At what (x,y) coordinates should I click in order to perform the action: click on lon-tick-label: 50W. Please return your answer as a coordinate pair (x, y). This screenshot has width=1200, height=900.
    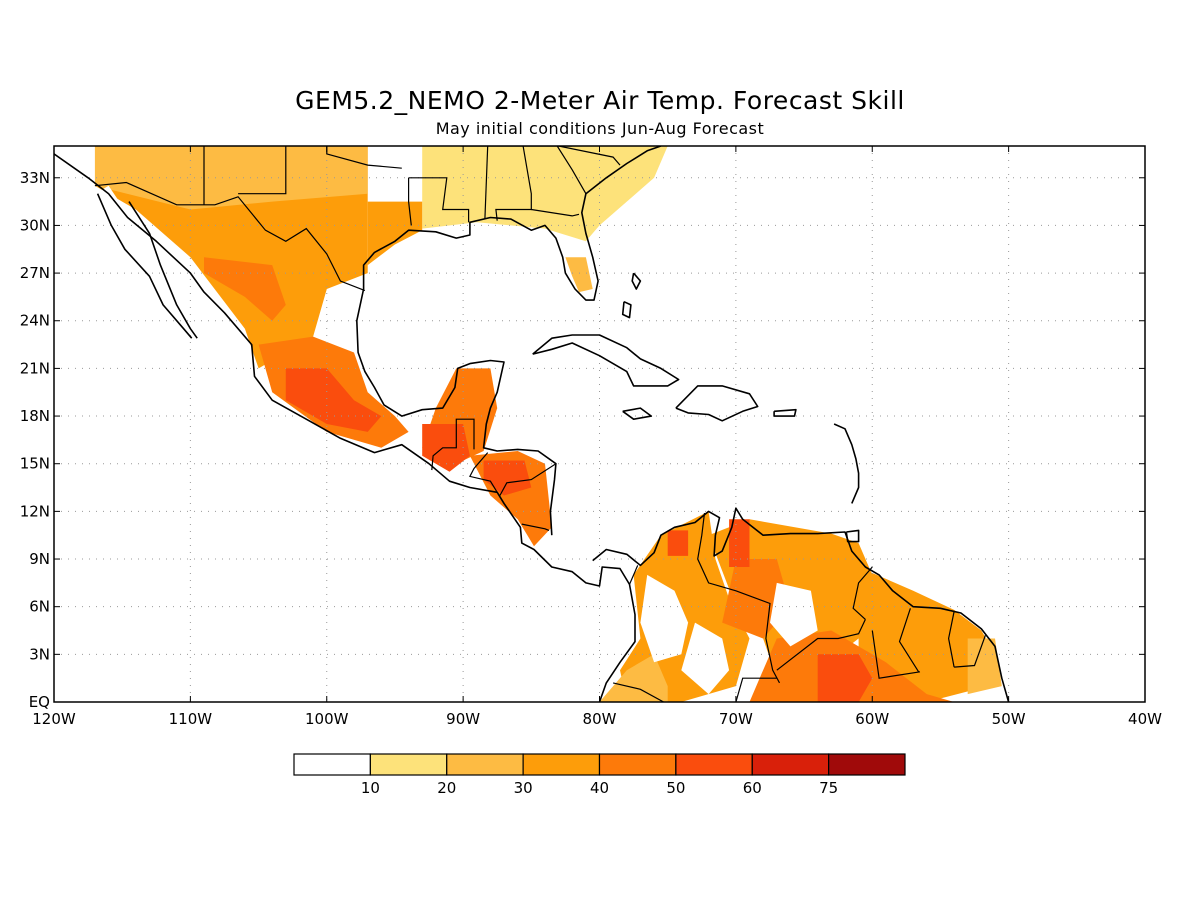
    Looking at the image, I should click on (1009, 719).